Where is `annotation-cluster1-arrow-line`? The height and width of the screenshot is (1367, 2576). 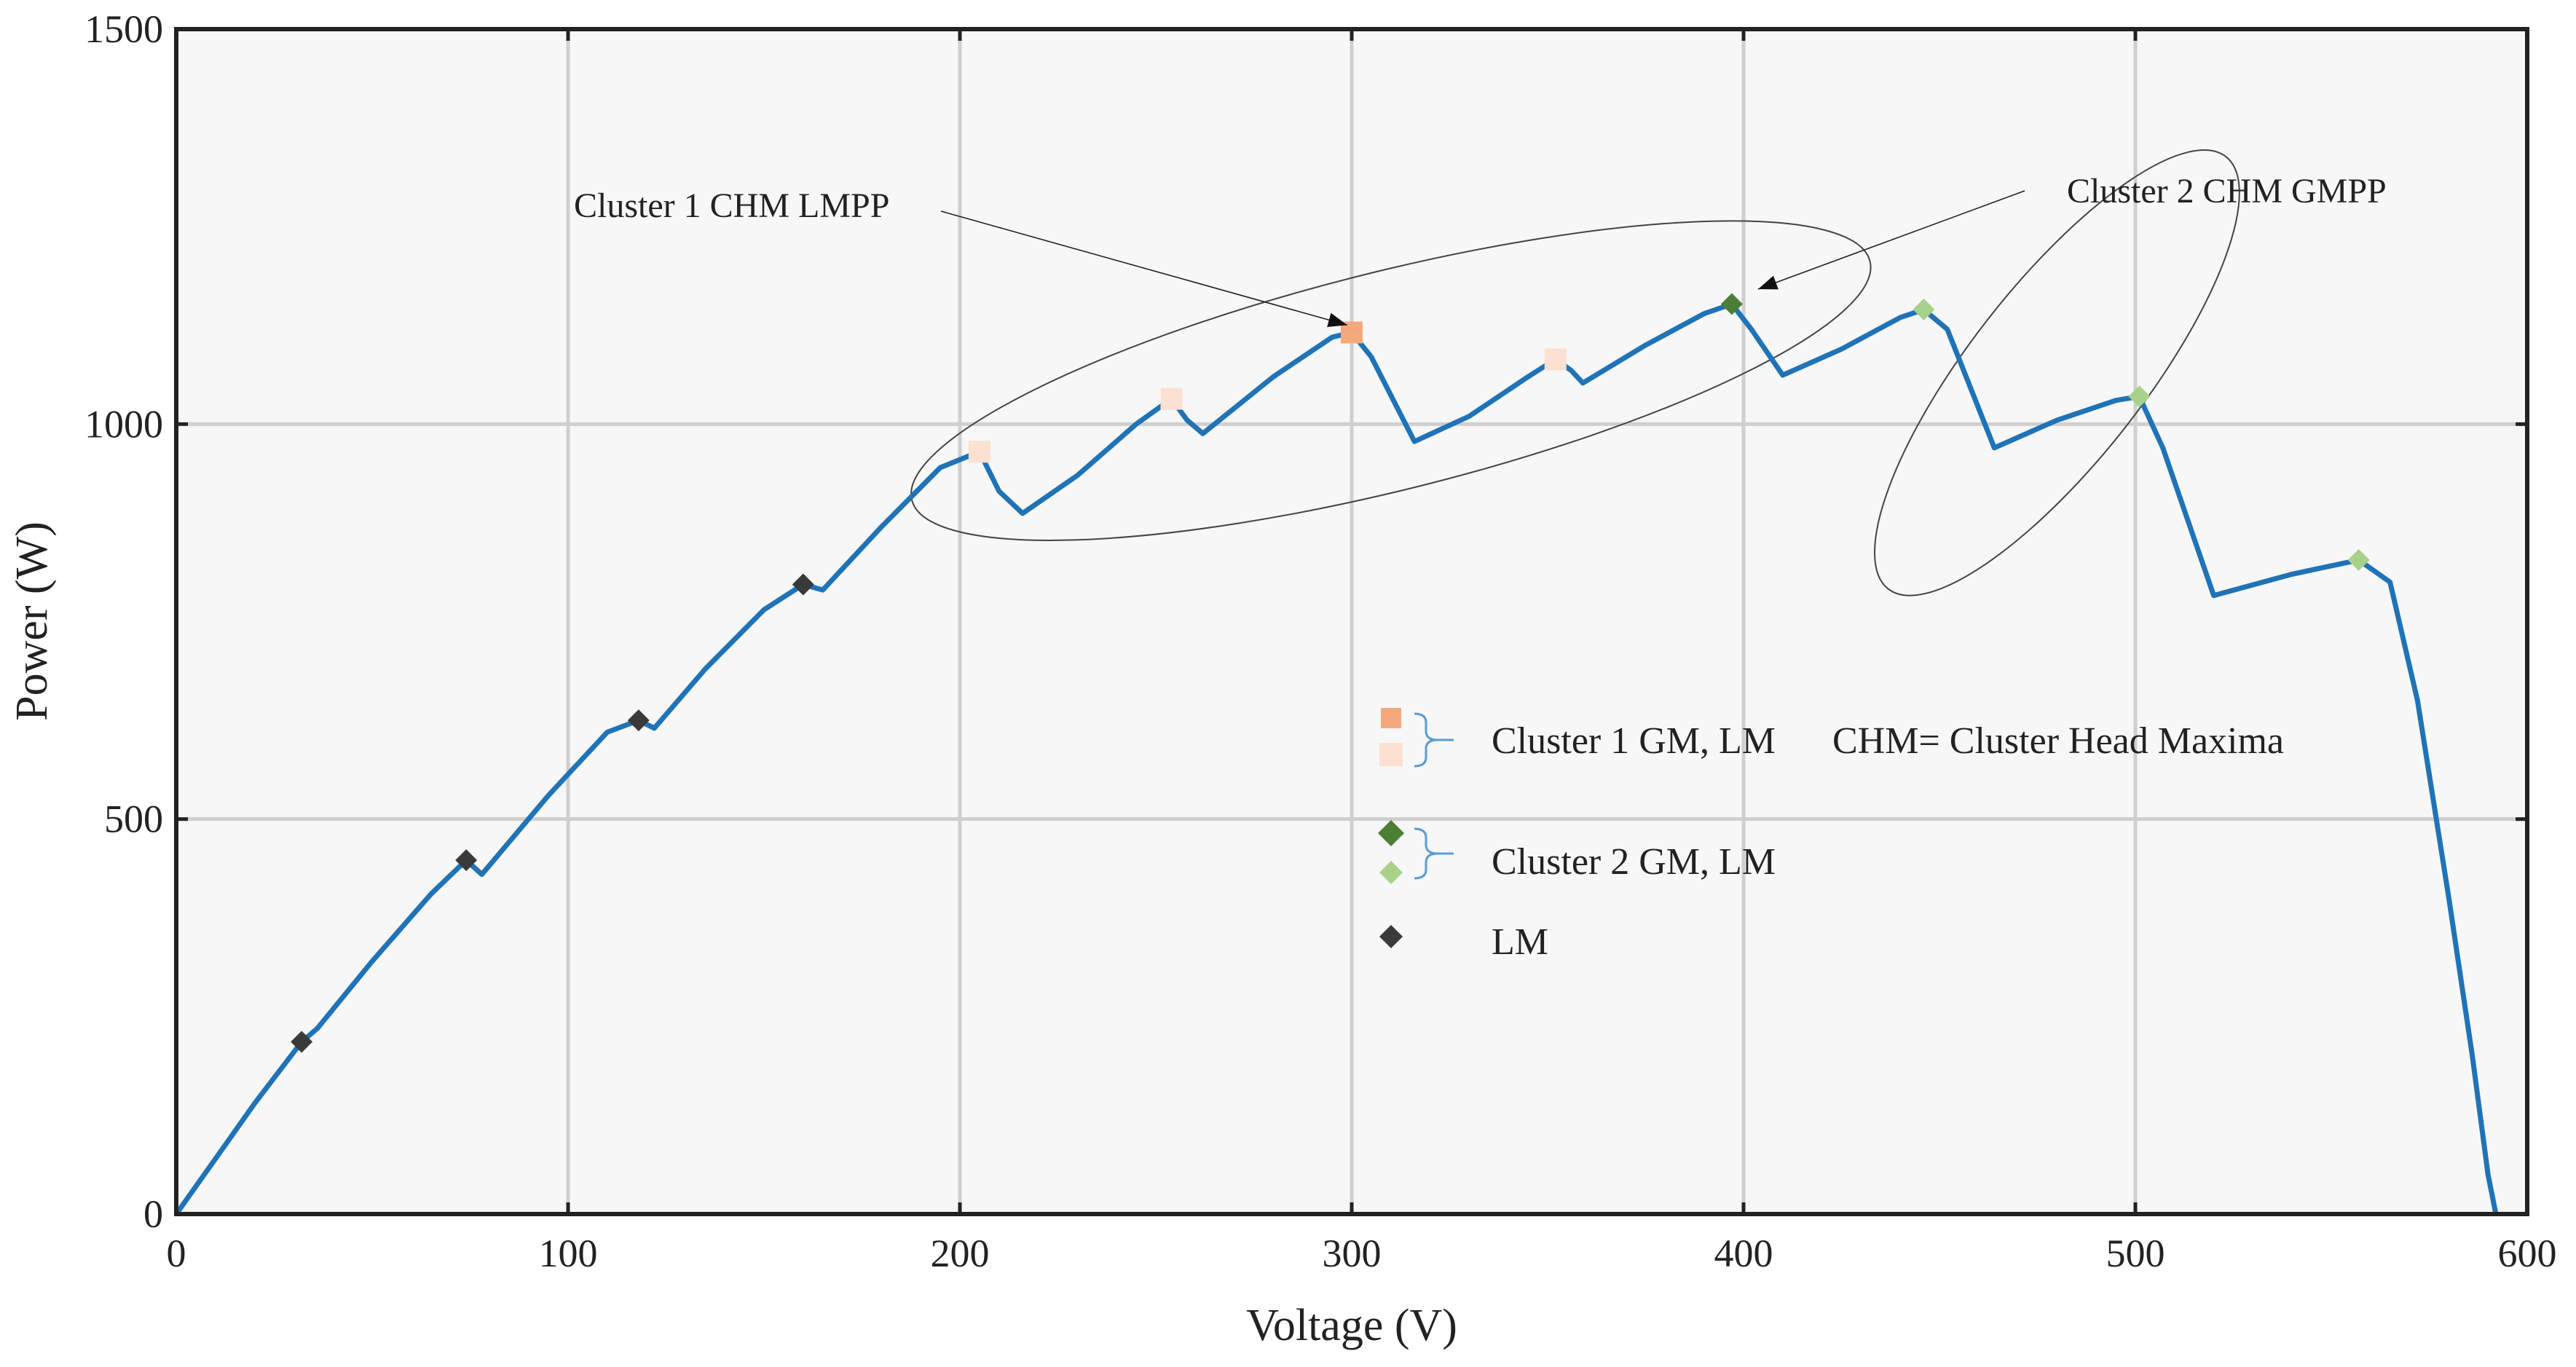
annotation-cluster1-arrow-line is located at coordinates (1144, 268).